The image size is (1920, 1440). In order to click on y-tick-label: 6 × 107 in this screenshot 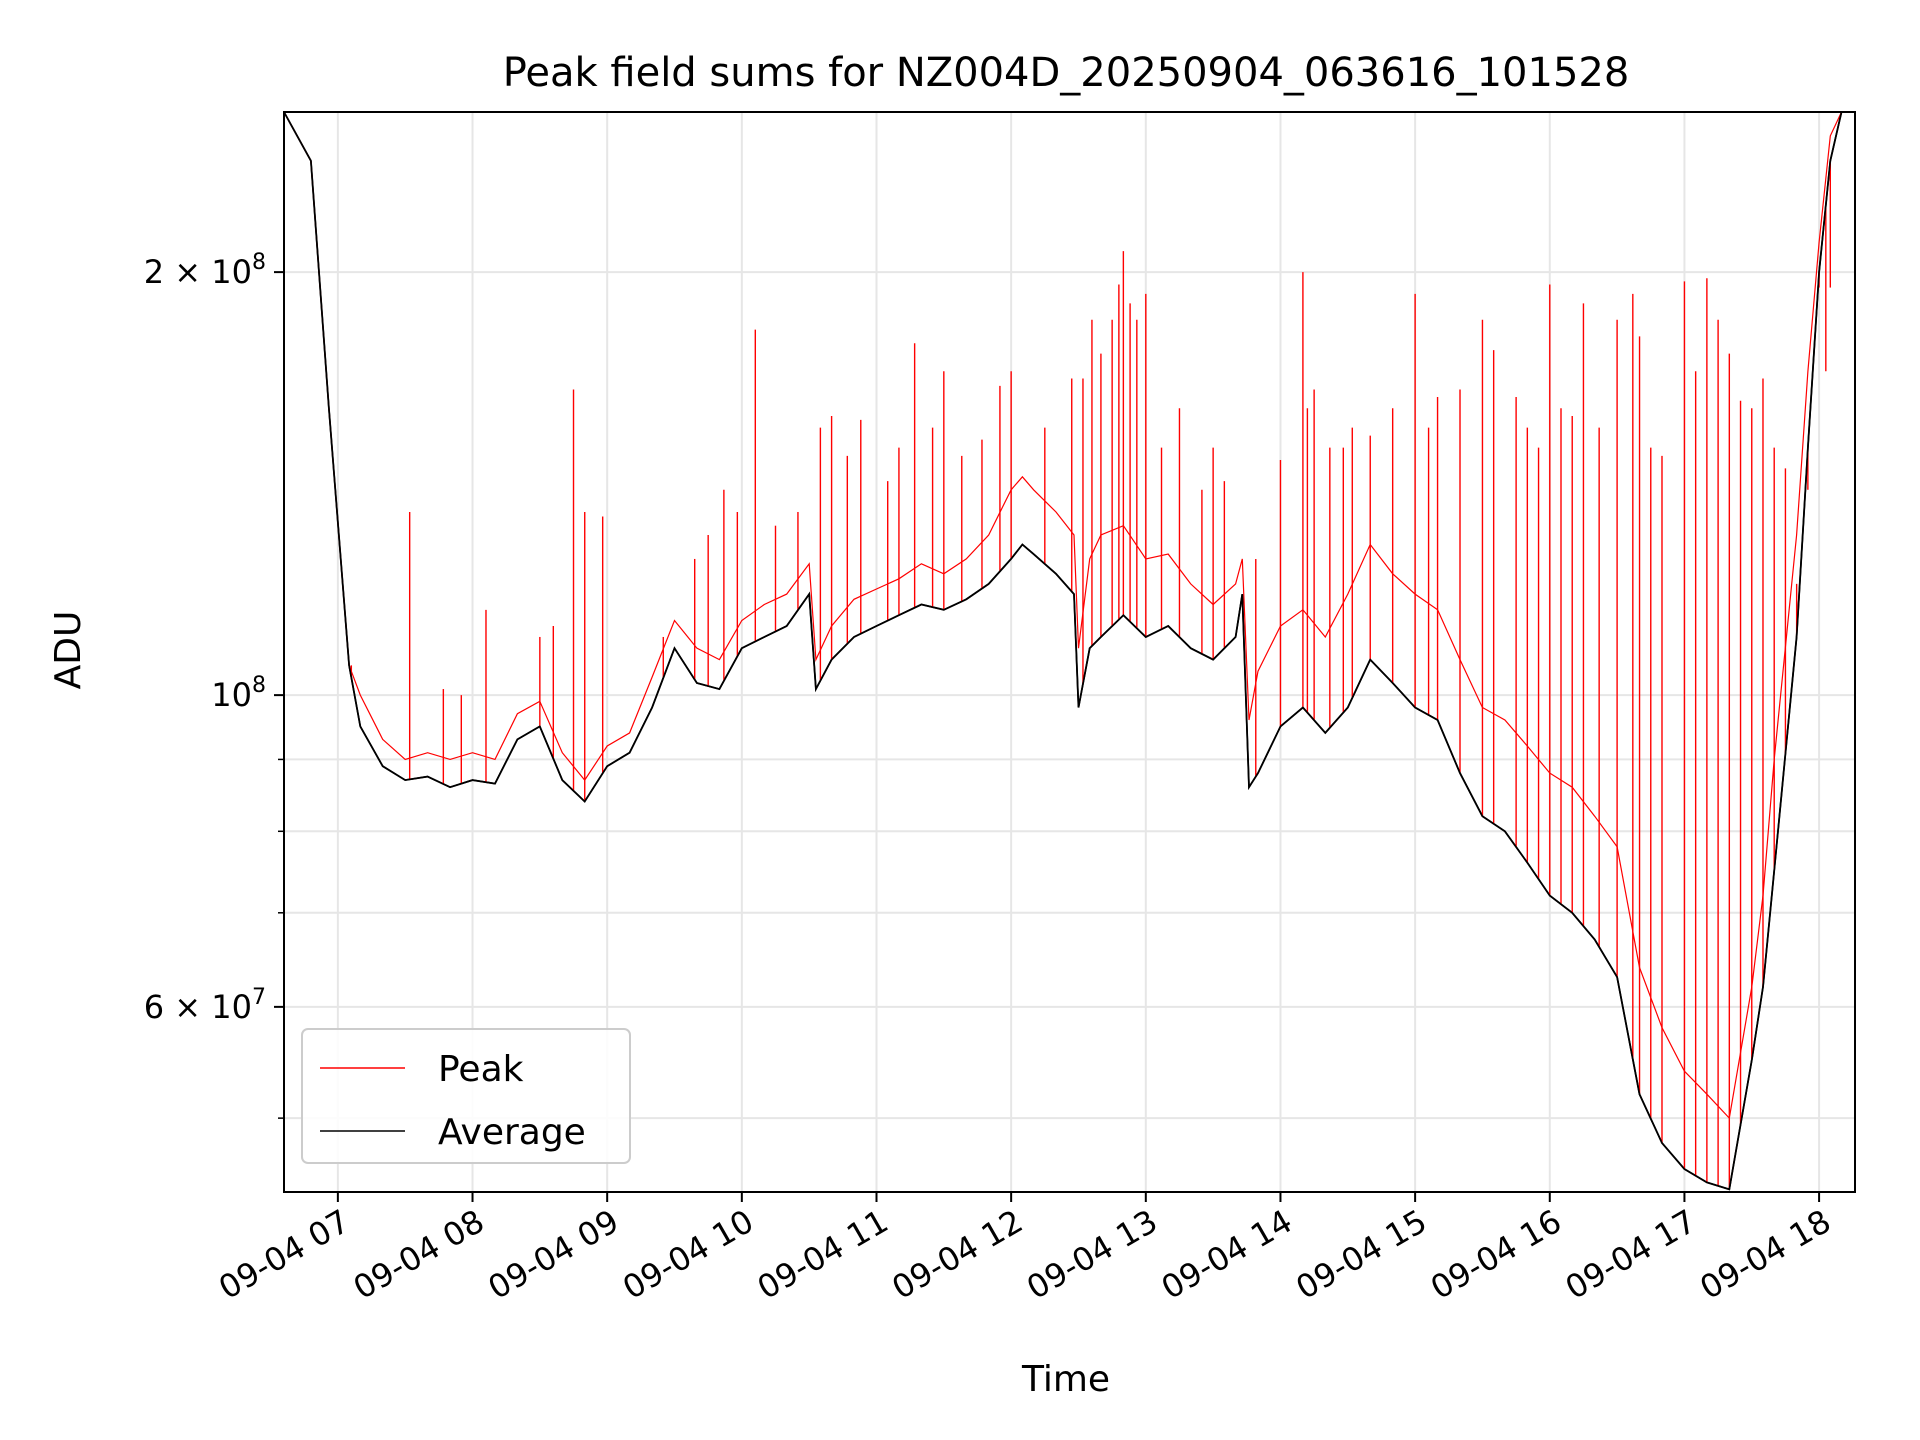, I will do `click(205, 1005)`.